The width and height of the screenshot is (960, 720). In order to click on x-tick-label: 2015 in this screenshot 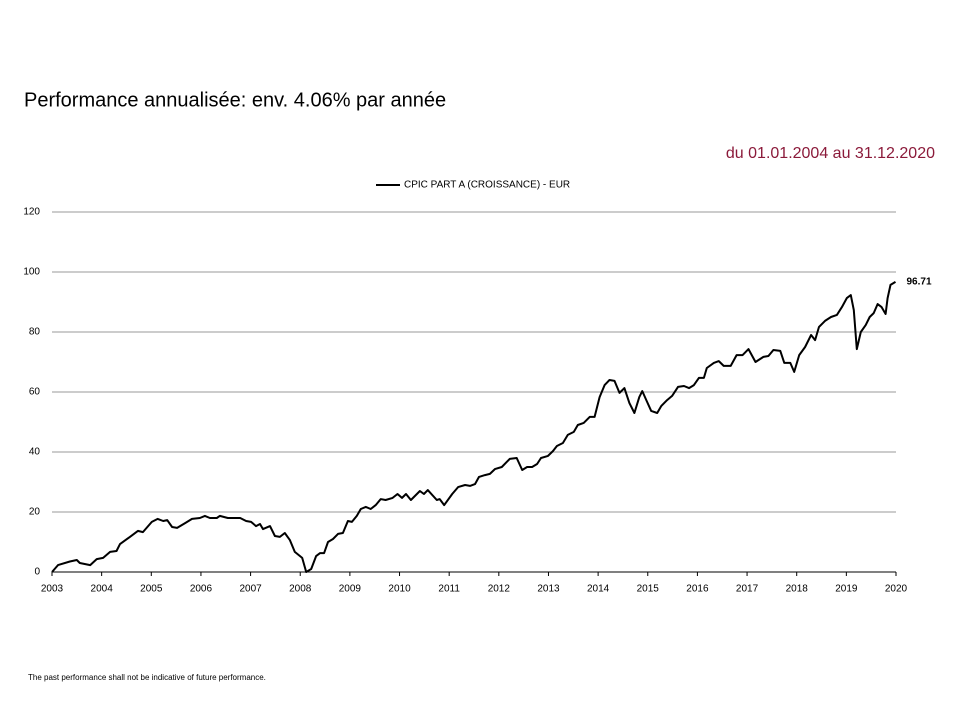, I will do `click(648, 589)`.